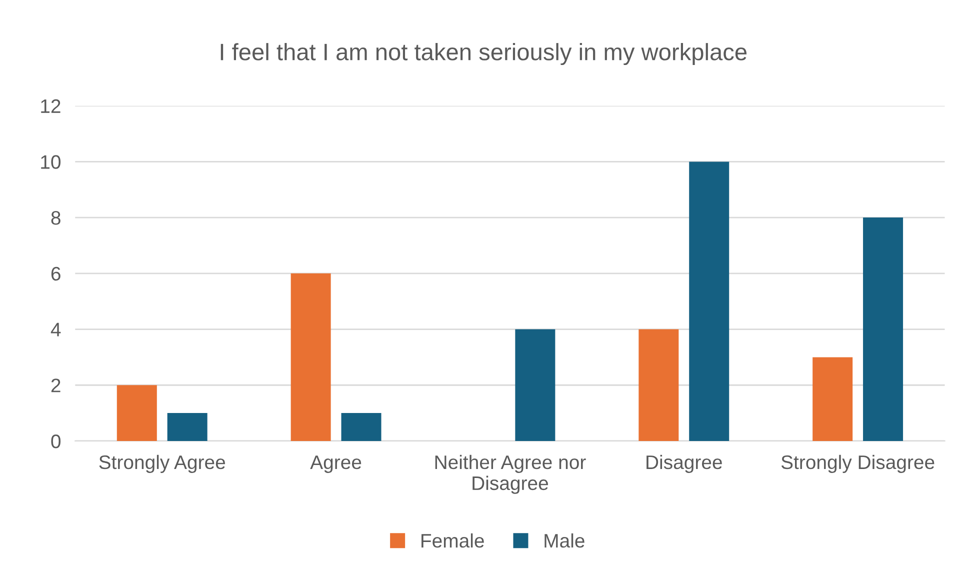 This screenshot has width=976, height=569. Describe the element at coordinates (55, 218) in the screenshot. I see `y-tick-label: 8` at that location.